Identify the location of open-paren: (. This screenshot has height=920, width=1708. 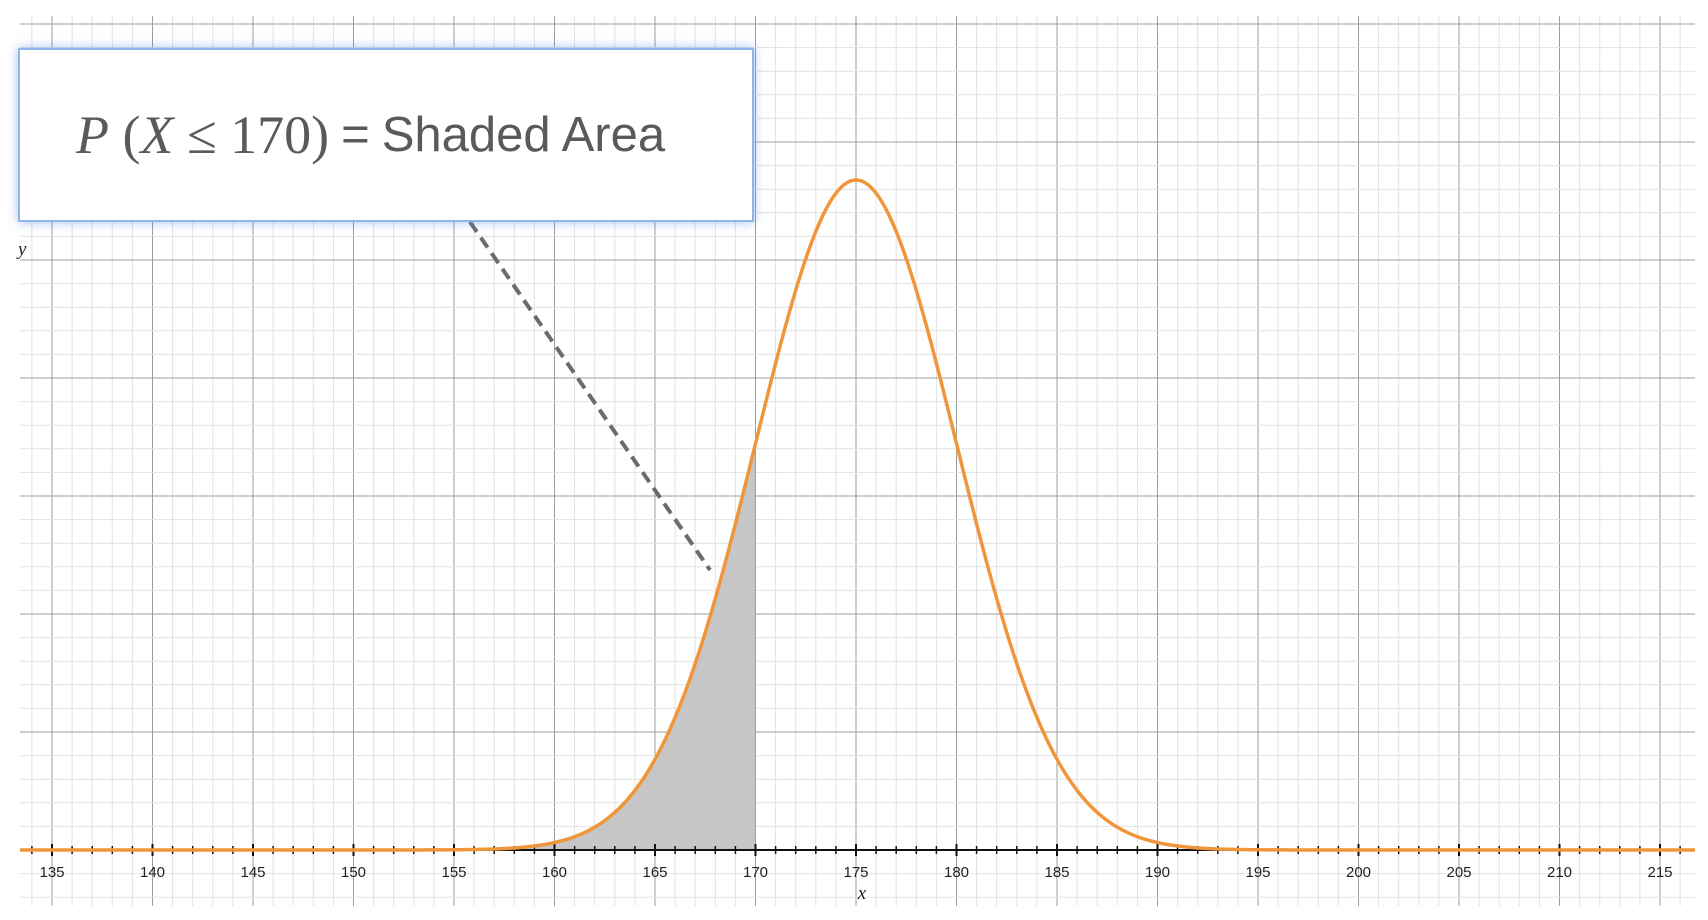
(131, 135).